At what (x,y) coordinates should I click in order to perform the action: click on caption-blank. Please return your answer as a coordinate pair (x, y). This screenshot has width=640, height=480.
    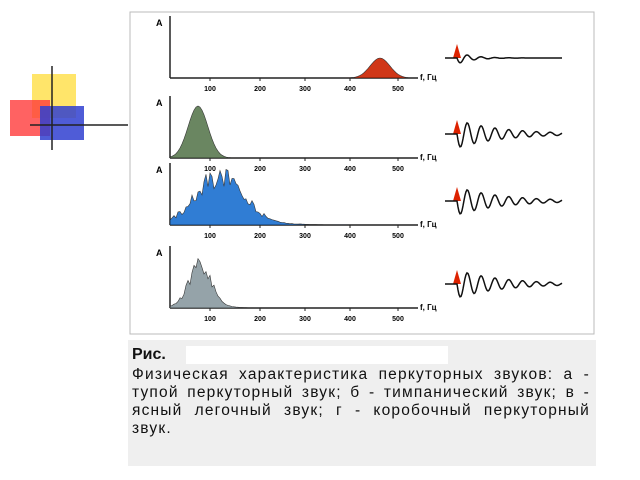
    Looking at the image, I should click on (316, 355).